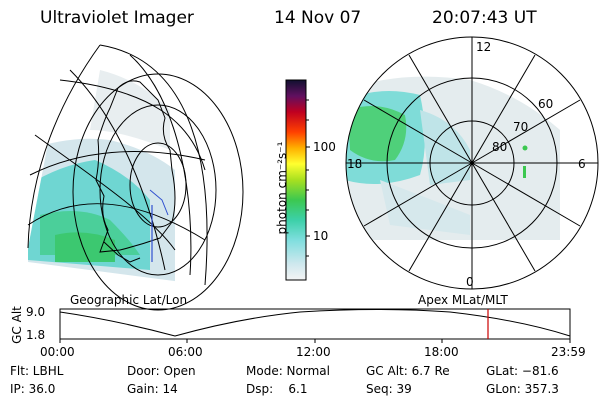 The width and height of the screenshot is (600, 400). I want to click on glat-info: GLat: −81.6, so click(522, 371).